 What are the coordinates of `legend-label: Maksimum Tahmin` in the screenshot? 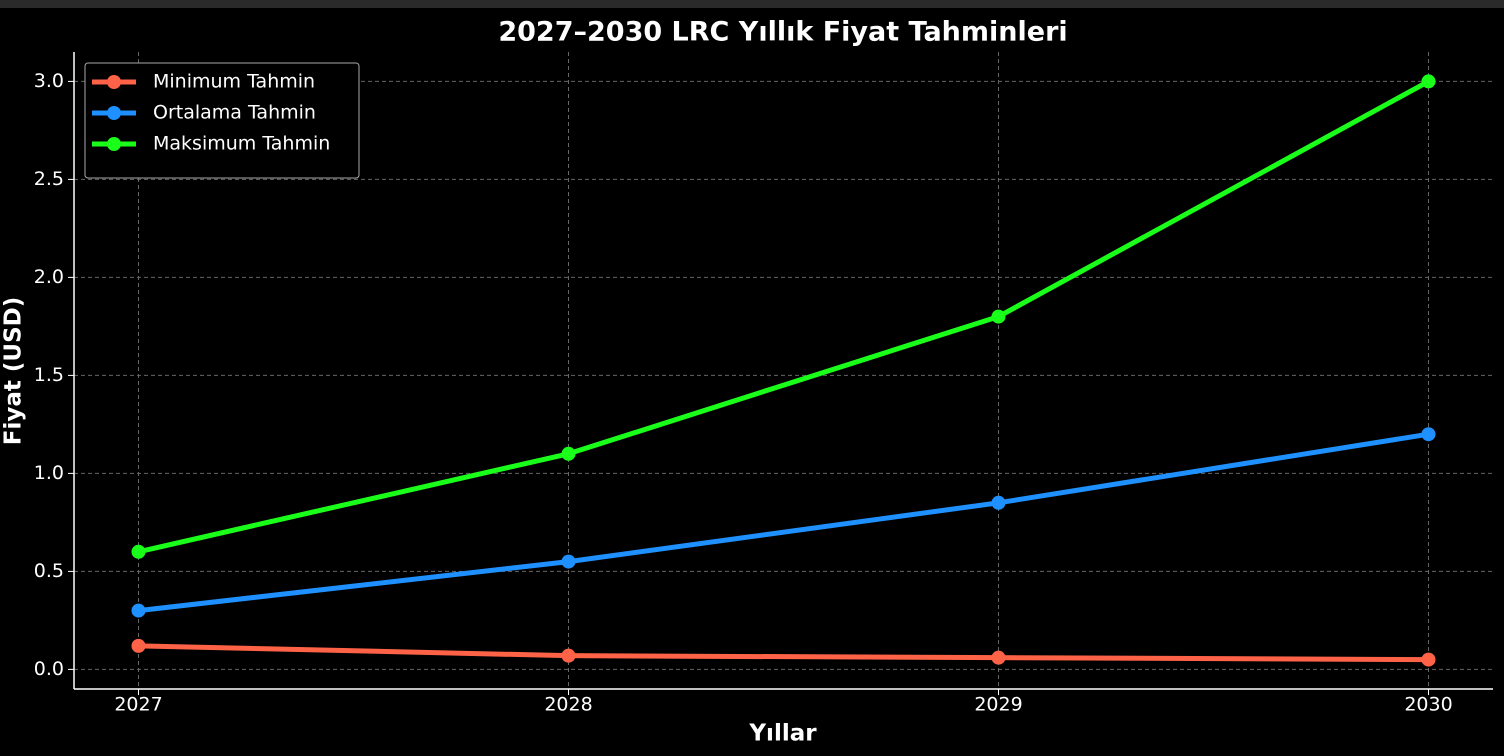 It's located at (241, 144).